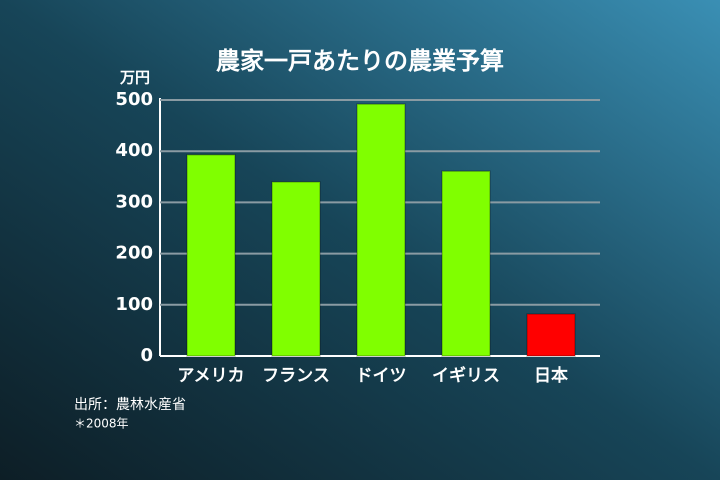 This screenshot has height=480, width=720. What do you see at coordinates (210, 376) in the screenshot?
I see `x-tick-label: アメリカ` at bounding box center [210, 376].